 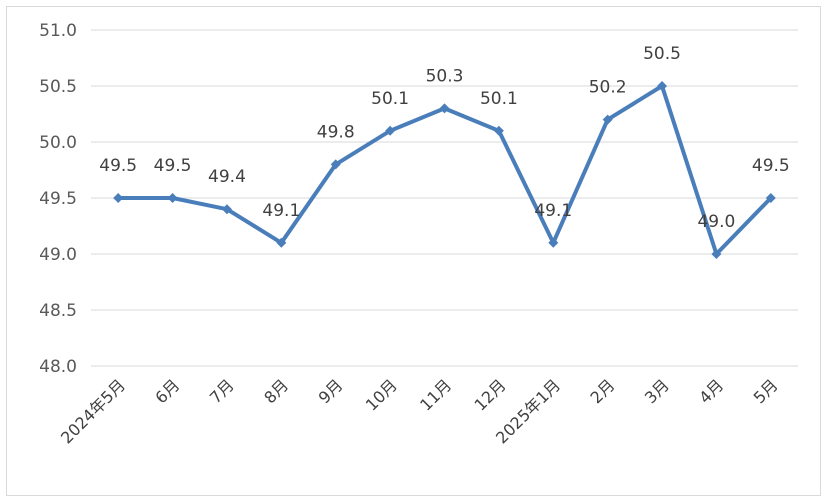 What do you see at coordinates (58, 367) in the screenshot?
I see `y-tick-label: 48.0` at bounding box center [58, 367].